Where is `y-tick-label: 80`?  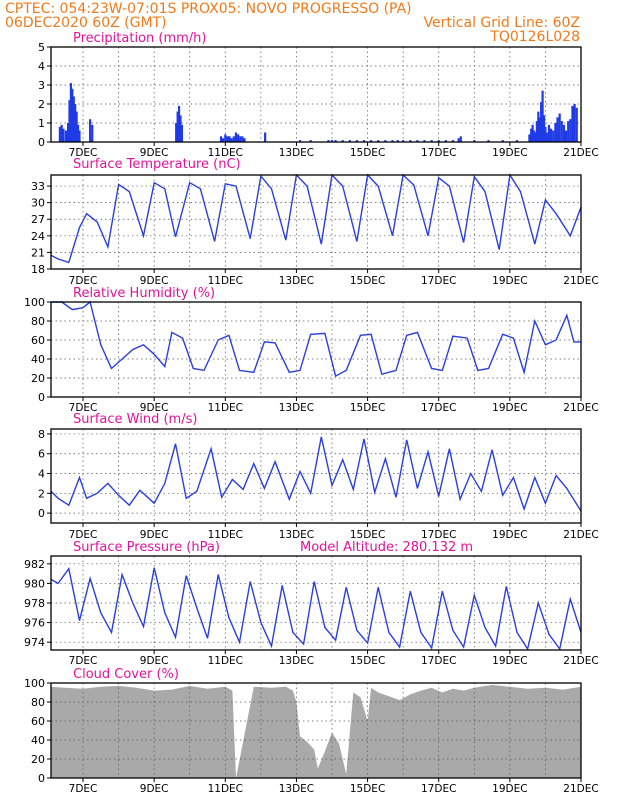
y-tick-label: 80 is located at coordinates (38, 702).